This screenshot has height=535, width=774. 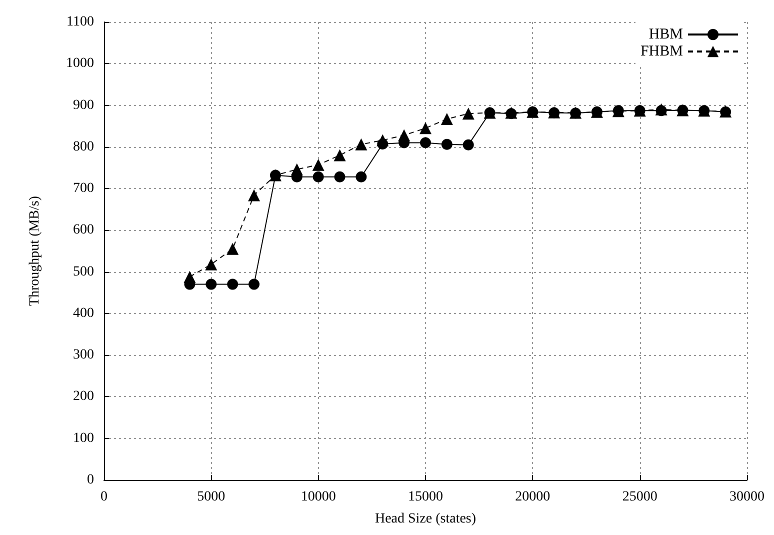 What do you see at coordinates (318, 497) in the screenshot?
I see `x-tick-label: 10000` at bounding box center [318, 497].